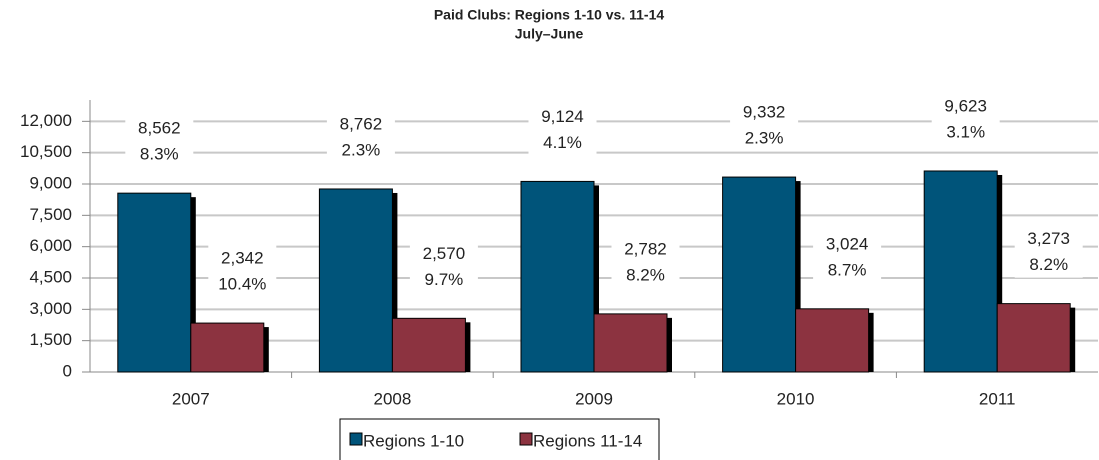 The height and width of the screenshot is (460, 1099). I want to click on percent-label: 3.1%, so click(965, 131).